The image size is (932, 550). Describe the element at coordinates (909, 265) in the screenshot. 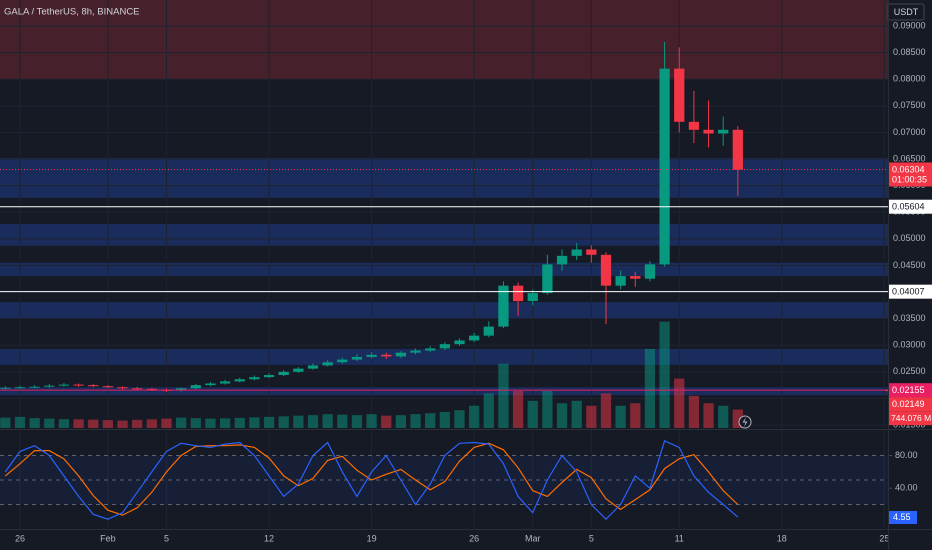

I see `y-tick-label: 0.04500` at that location.